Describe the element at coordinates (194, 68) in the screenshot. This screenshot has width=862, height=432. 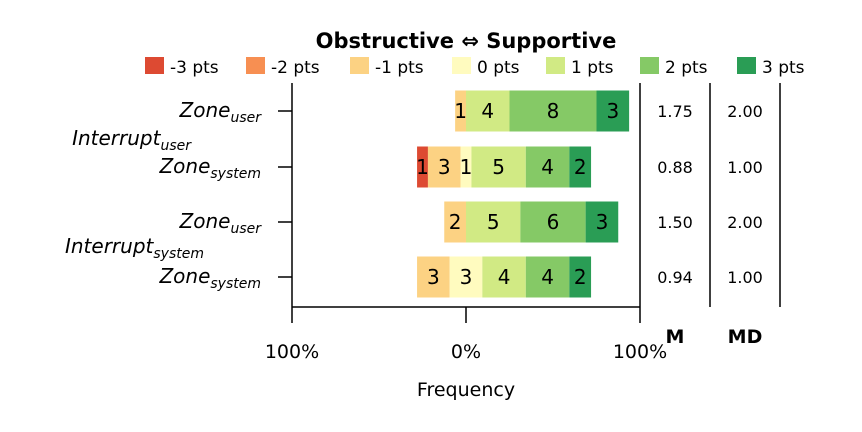
I see `legend-label: -3 pts` at that location.